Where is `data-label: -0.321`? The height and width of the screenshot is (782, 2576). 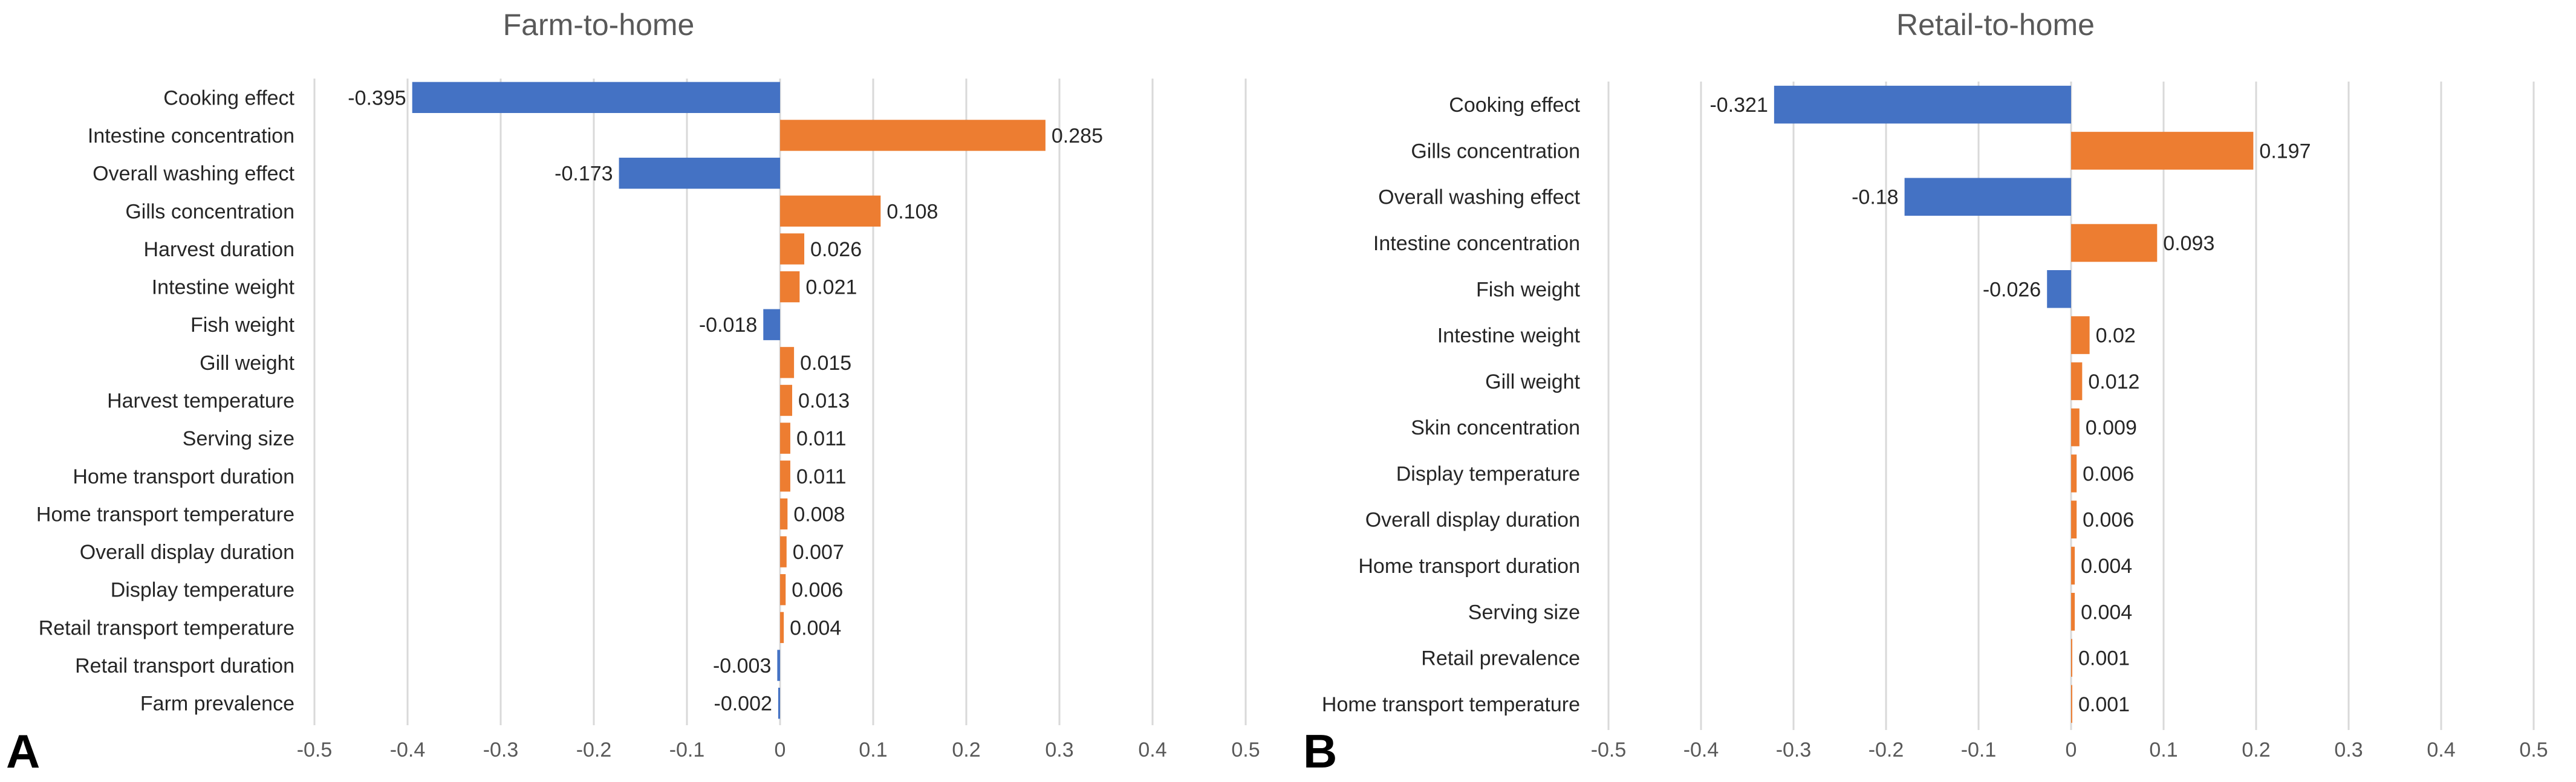 data-label: -0.321 is located at coordinates (1739, 105).